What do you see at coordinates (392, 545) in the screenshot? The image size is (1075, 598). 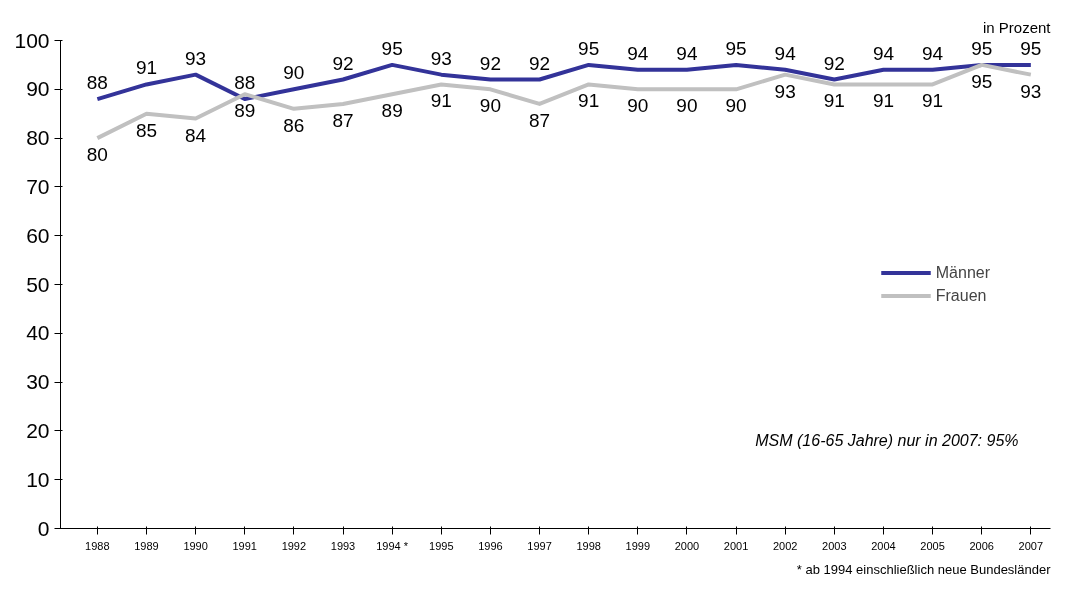 I see `x-tick-label: 1994 *` at bounding box center [392, 545].